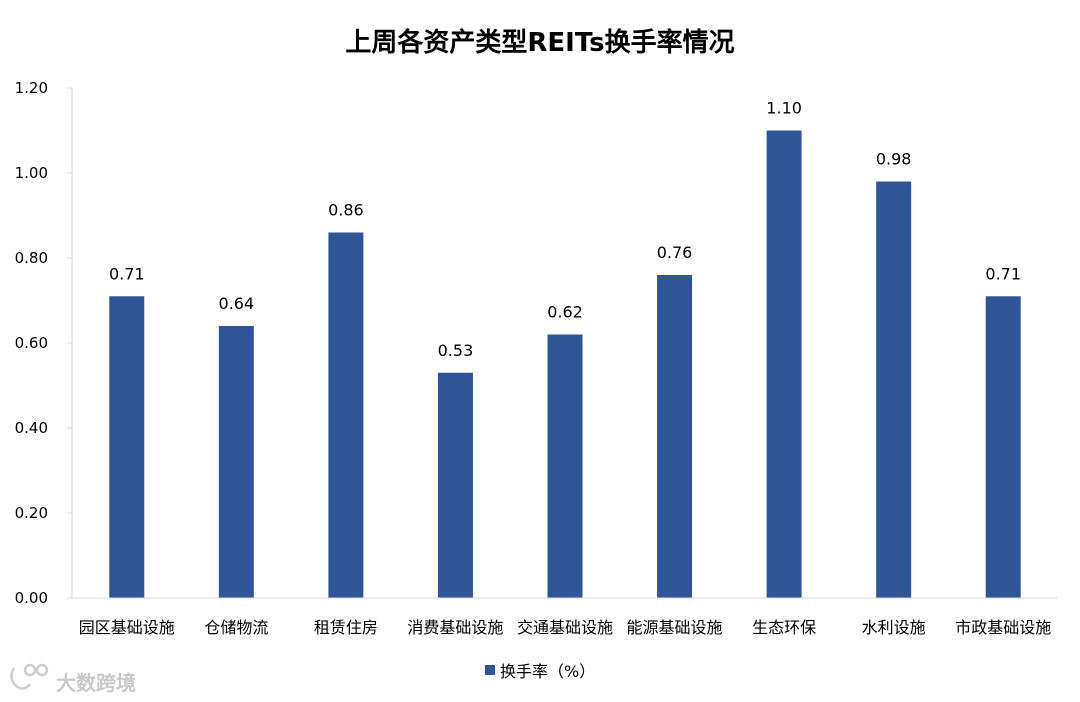  Describe the element at coordinates (31, 598) in the screenshot. I see `y-tick-label: 0.00` at that location.